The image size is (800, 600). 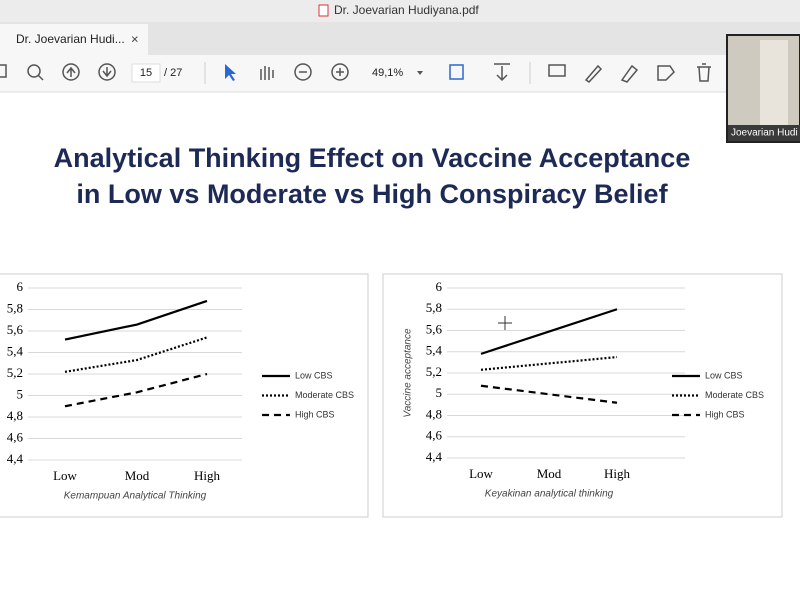 I want to click on toolbar-icons, so click(x=355, y=73).